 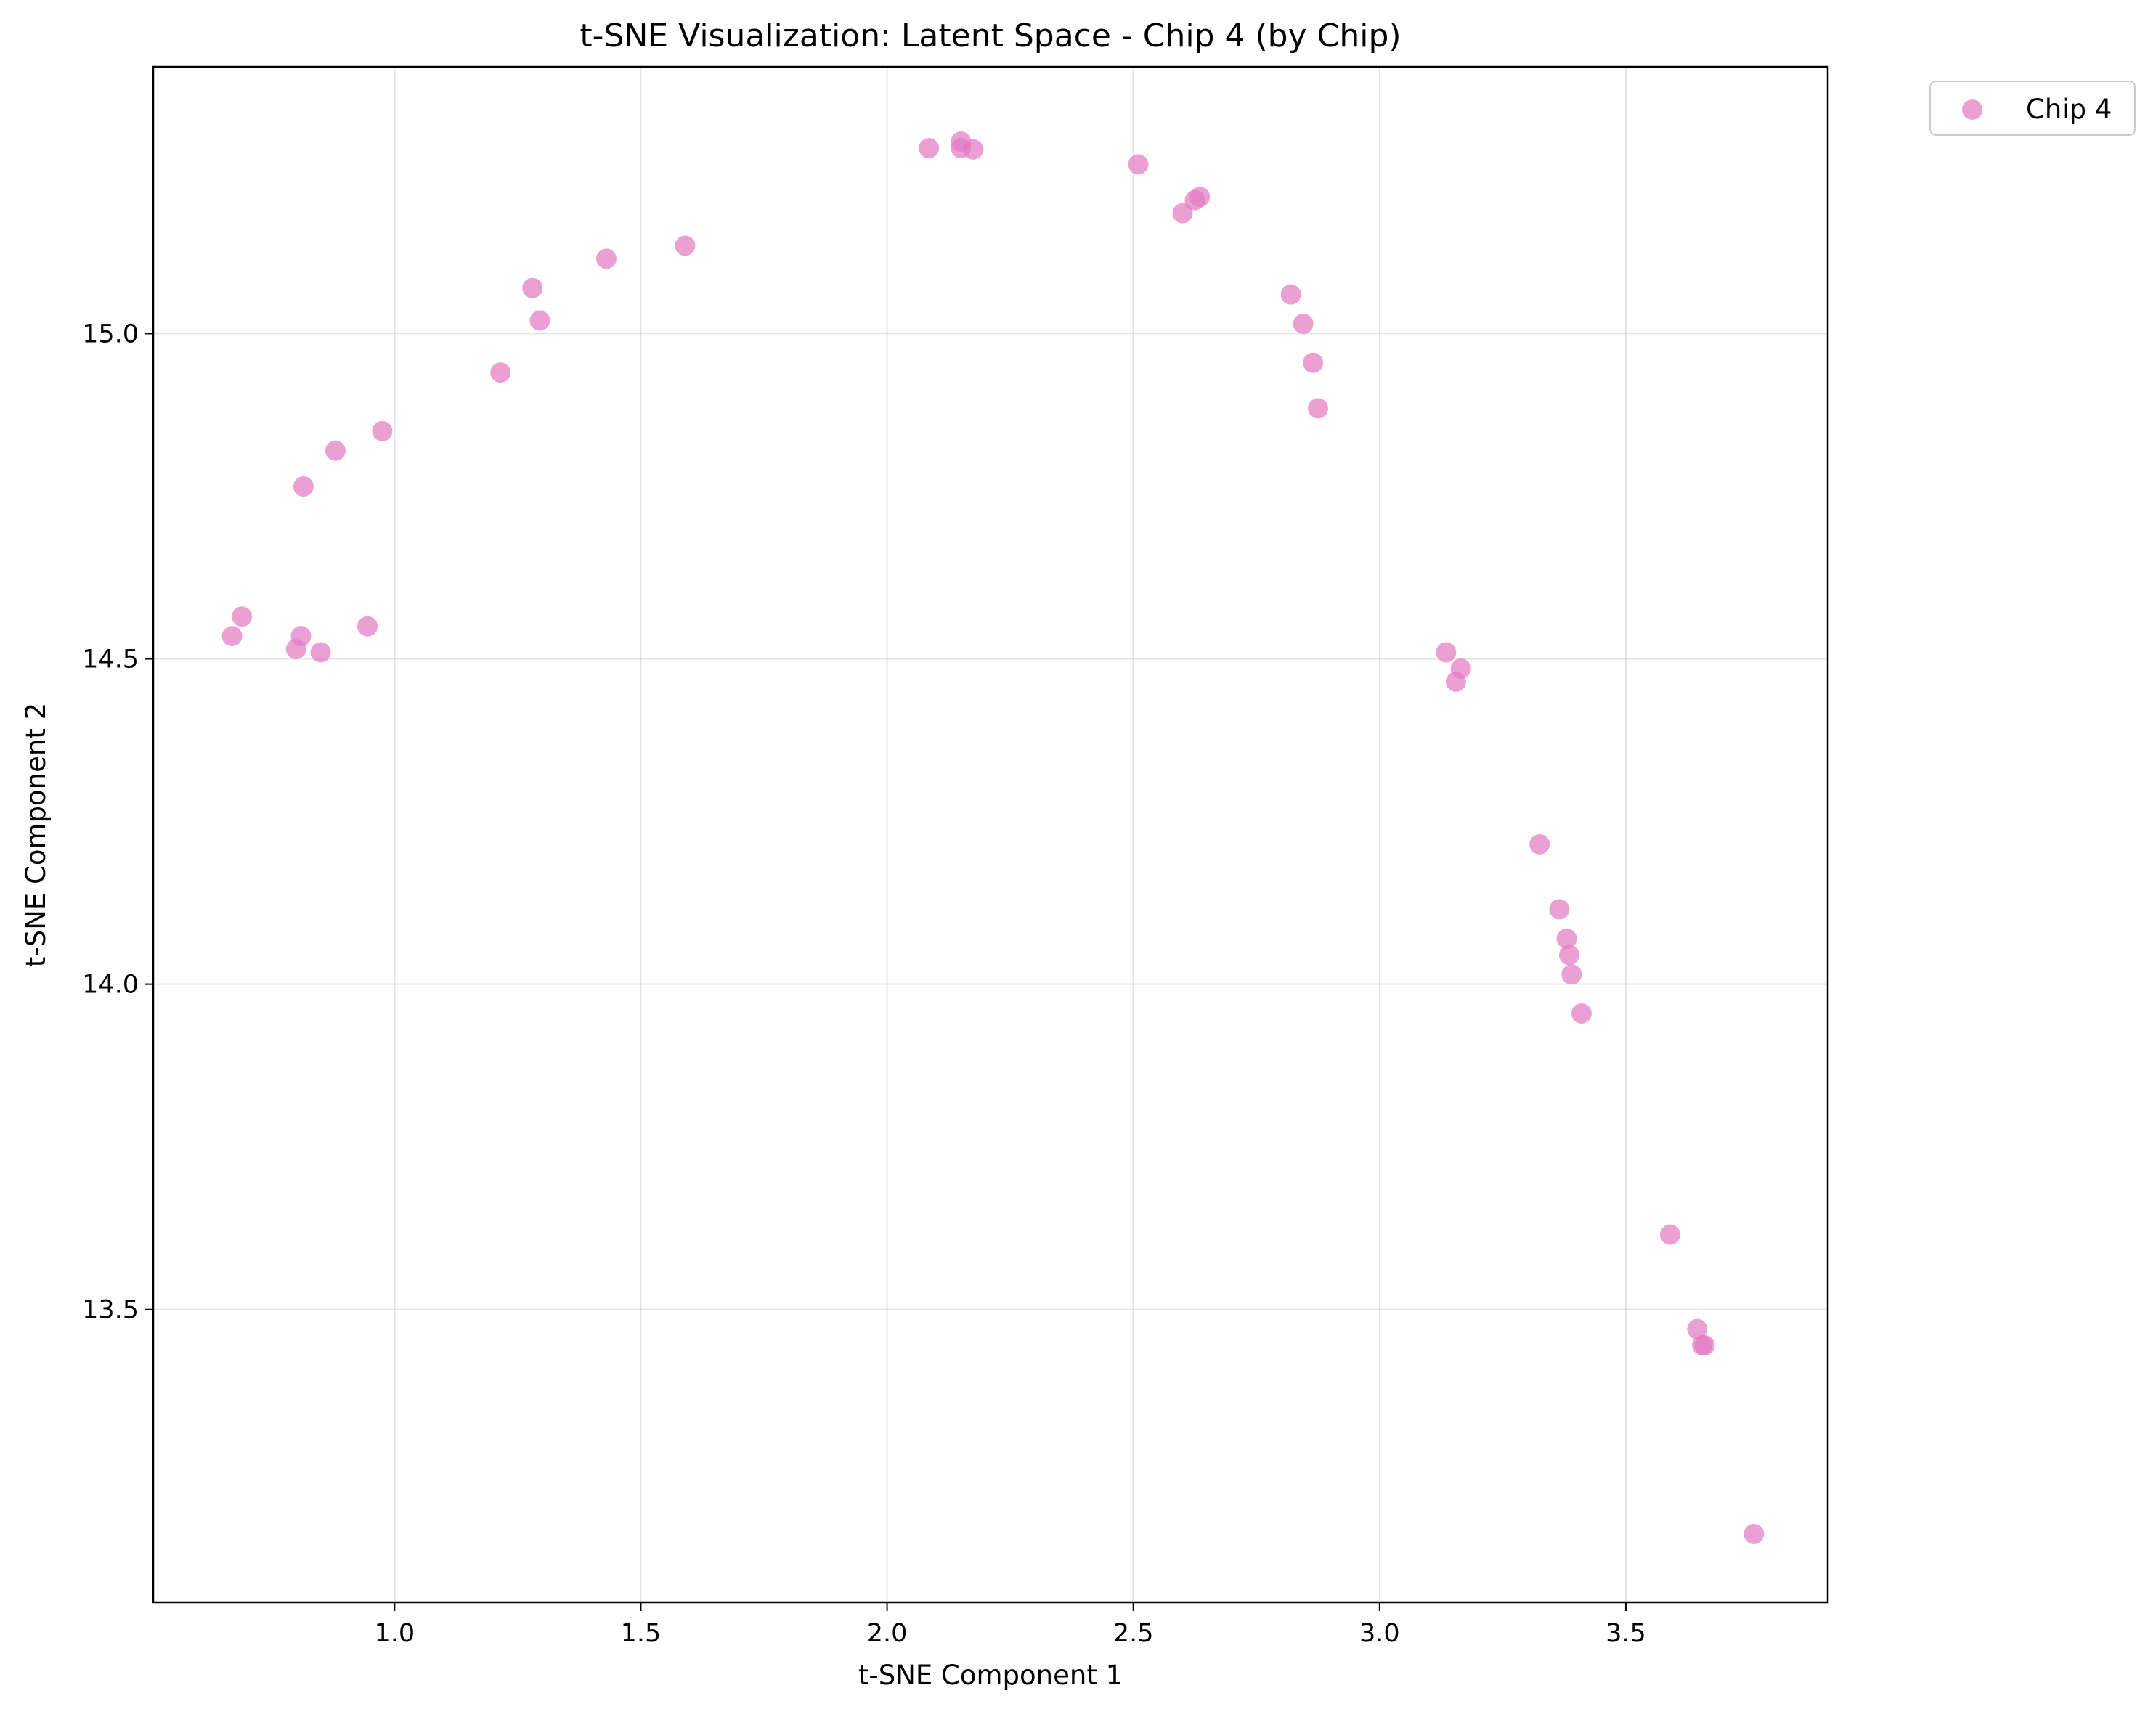 I want to click on x-tick-label: 2.0, so click(x=887, y=1633).